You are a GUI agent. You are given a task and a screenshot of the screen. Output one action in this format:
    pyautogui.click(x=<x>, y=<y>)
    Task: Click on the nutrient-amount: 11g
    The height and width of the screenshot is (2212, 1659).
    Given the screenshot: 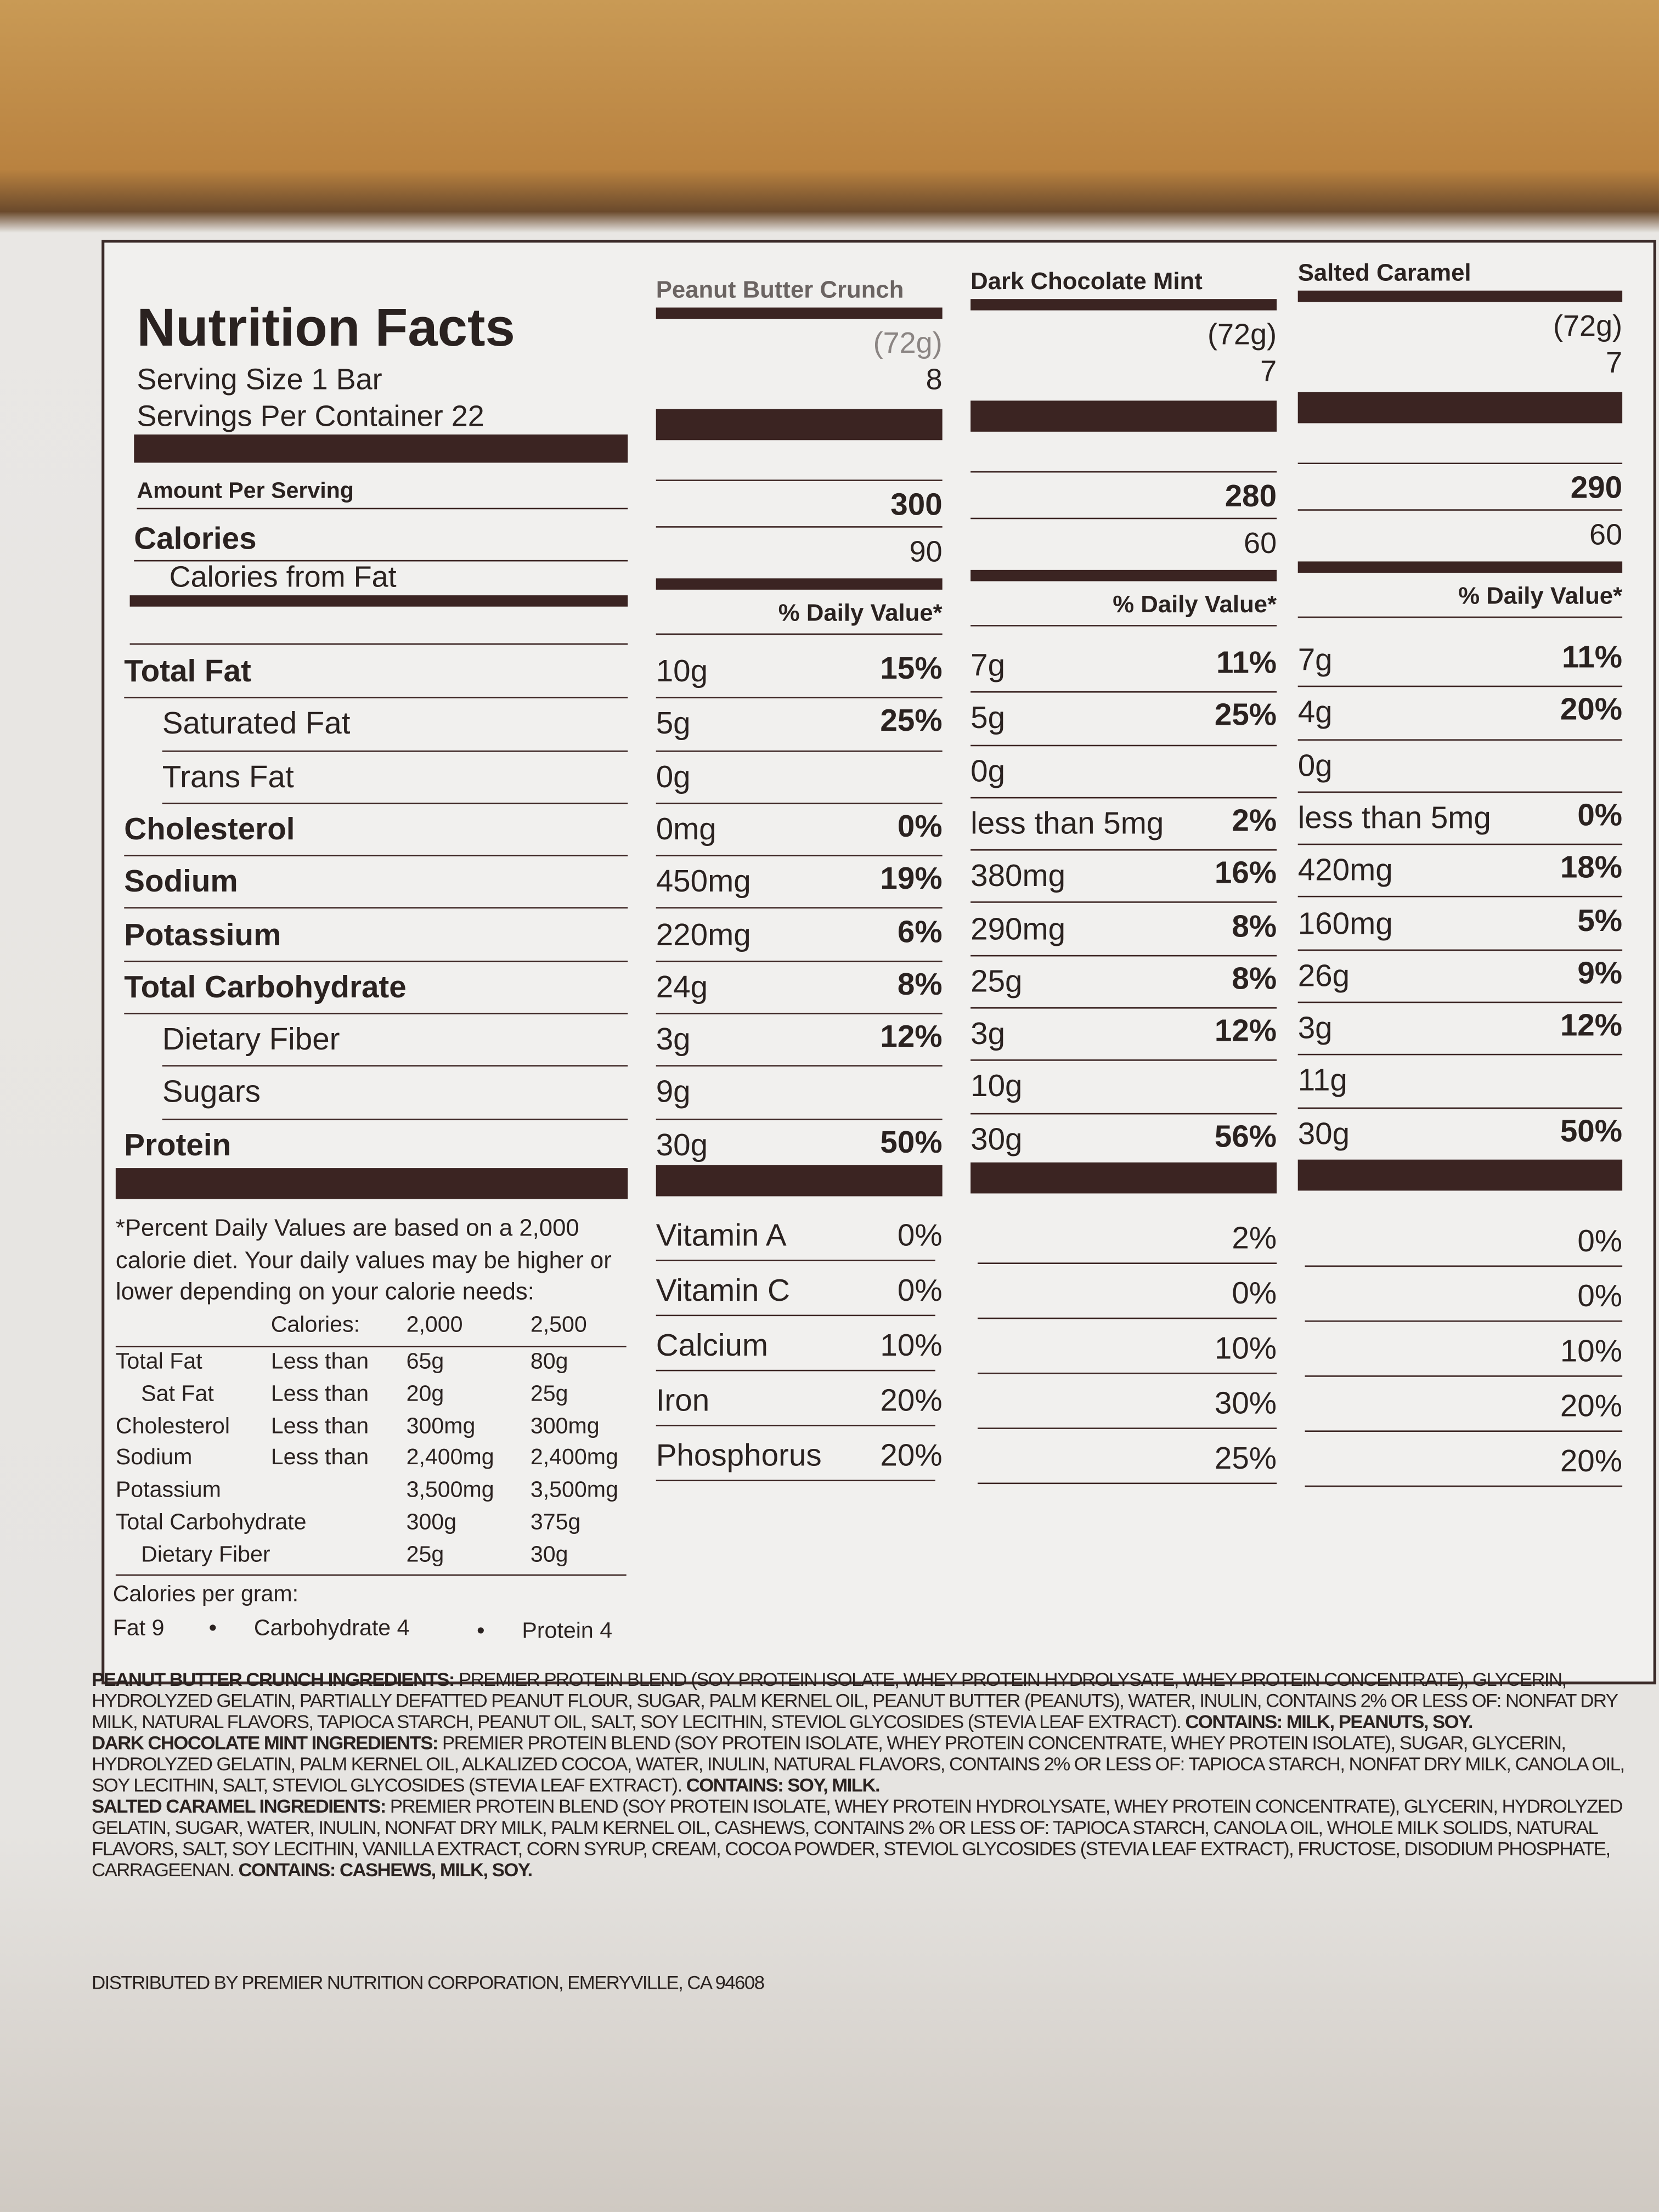 What is the action you would take?
    pyautogui.click(x=1322, y=1080)
    